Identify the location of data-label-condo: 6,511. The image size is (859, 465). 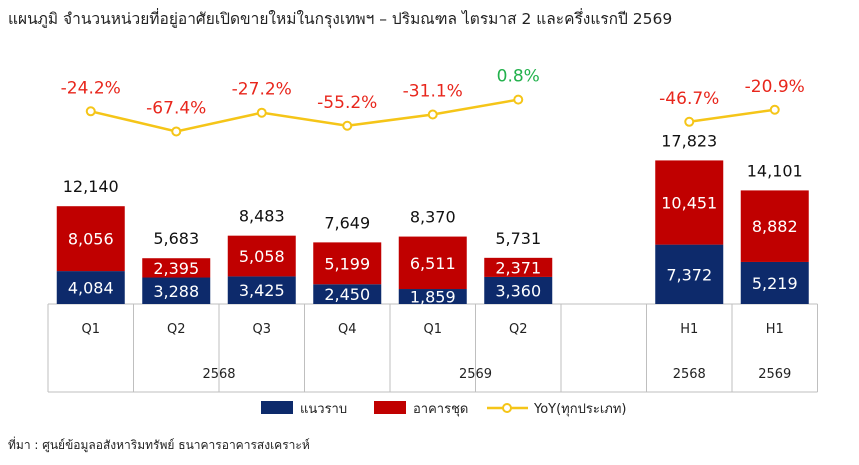
(433, 263).